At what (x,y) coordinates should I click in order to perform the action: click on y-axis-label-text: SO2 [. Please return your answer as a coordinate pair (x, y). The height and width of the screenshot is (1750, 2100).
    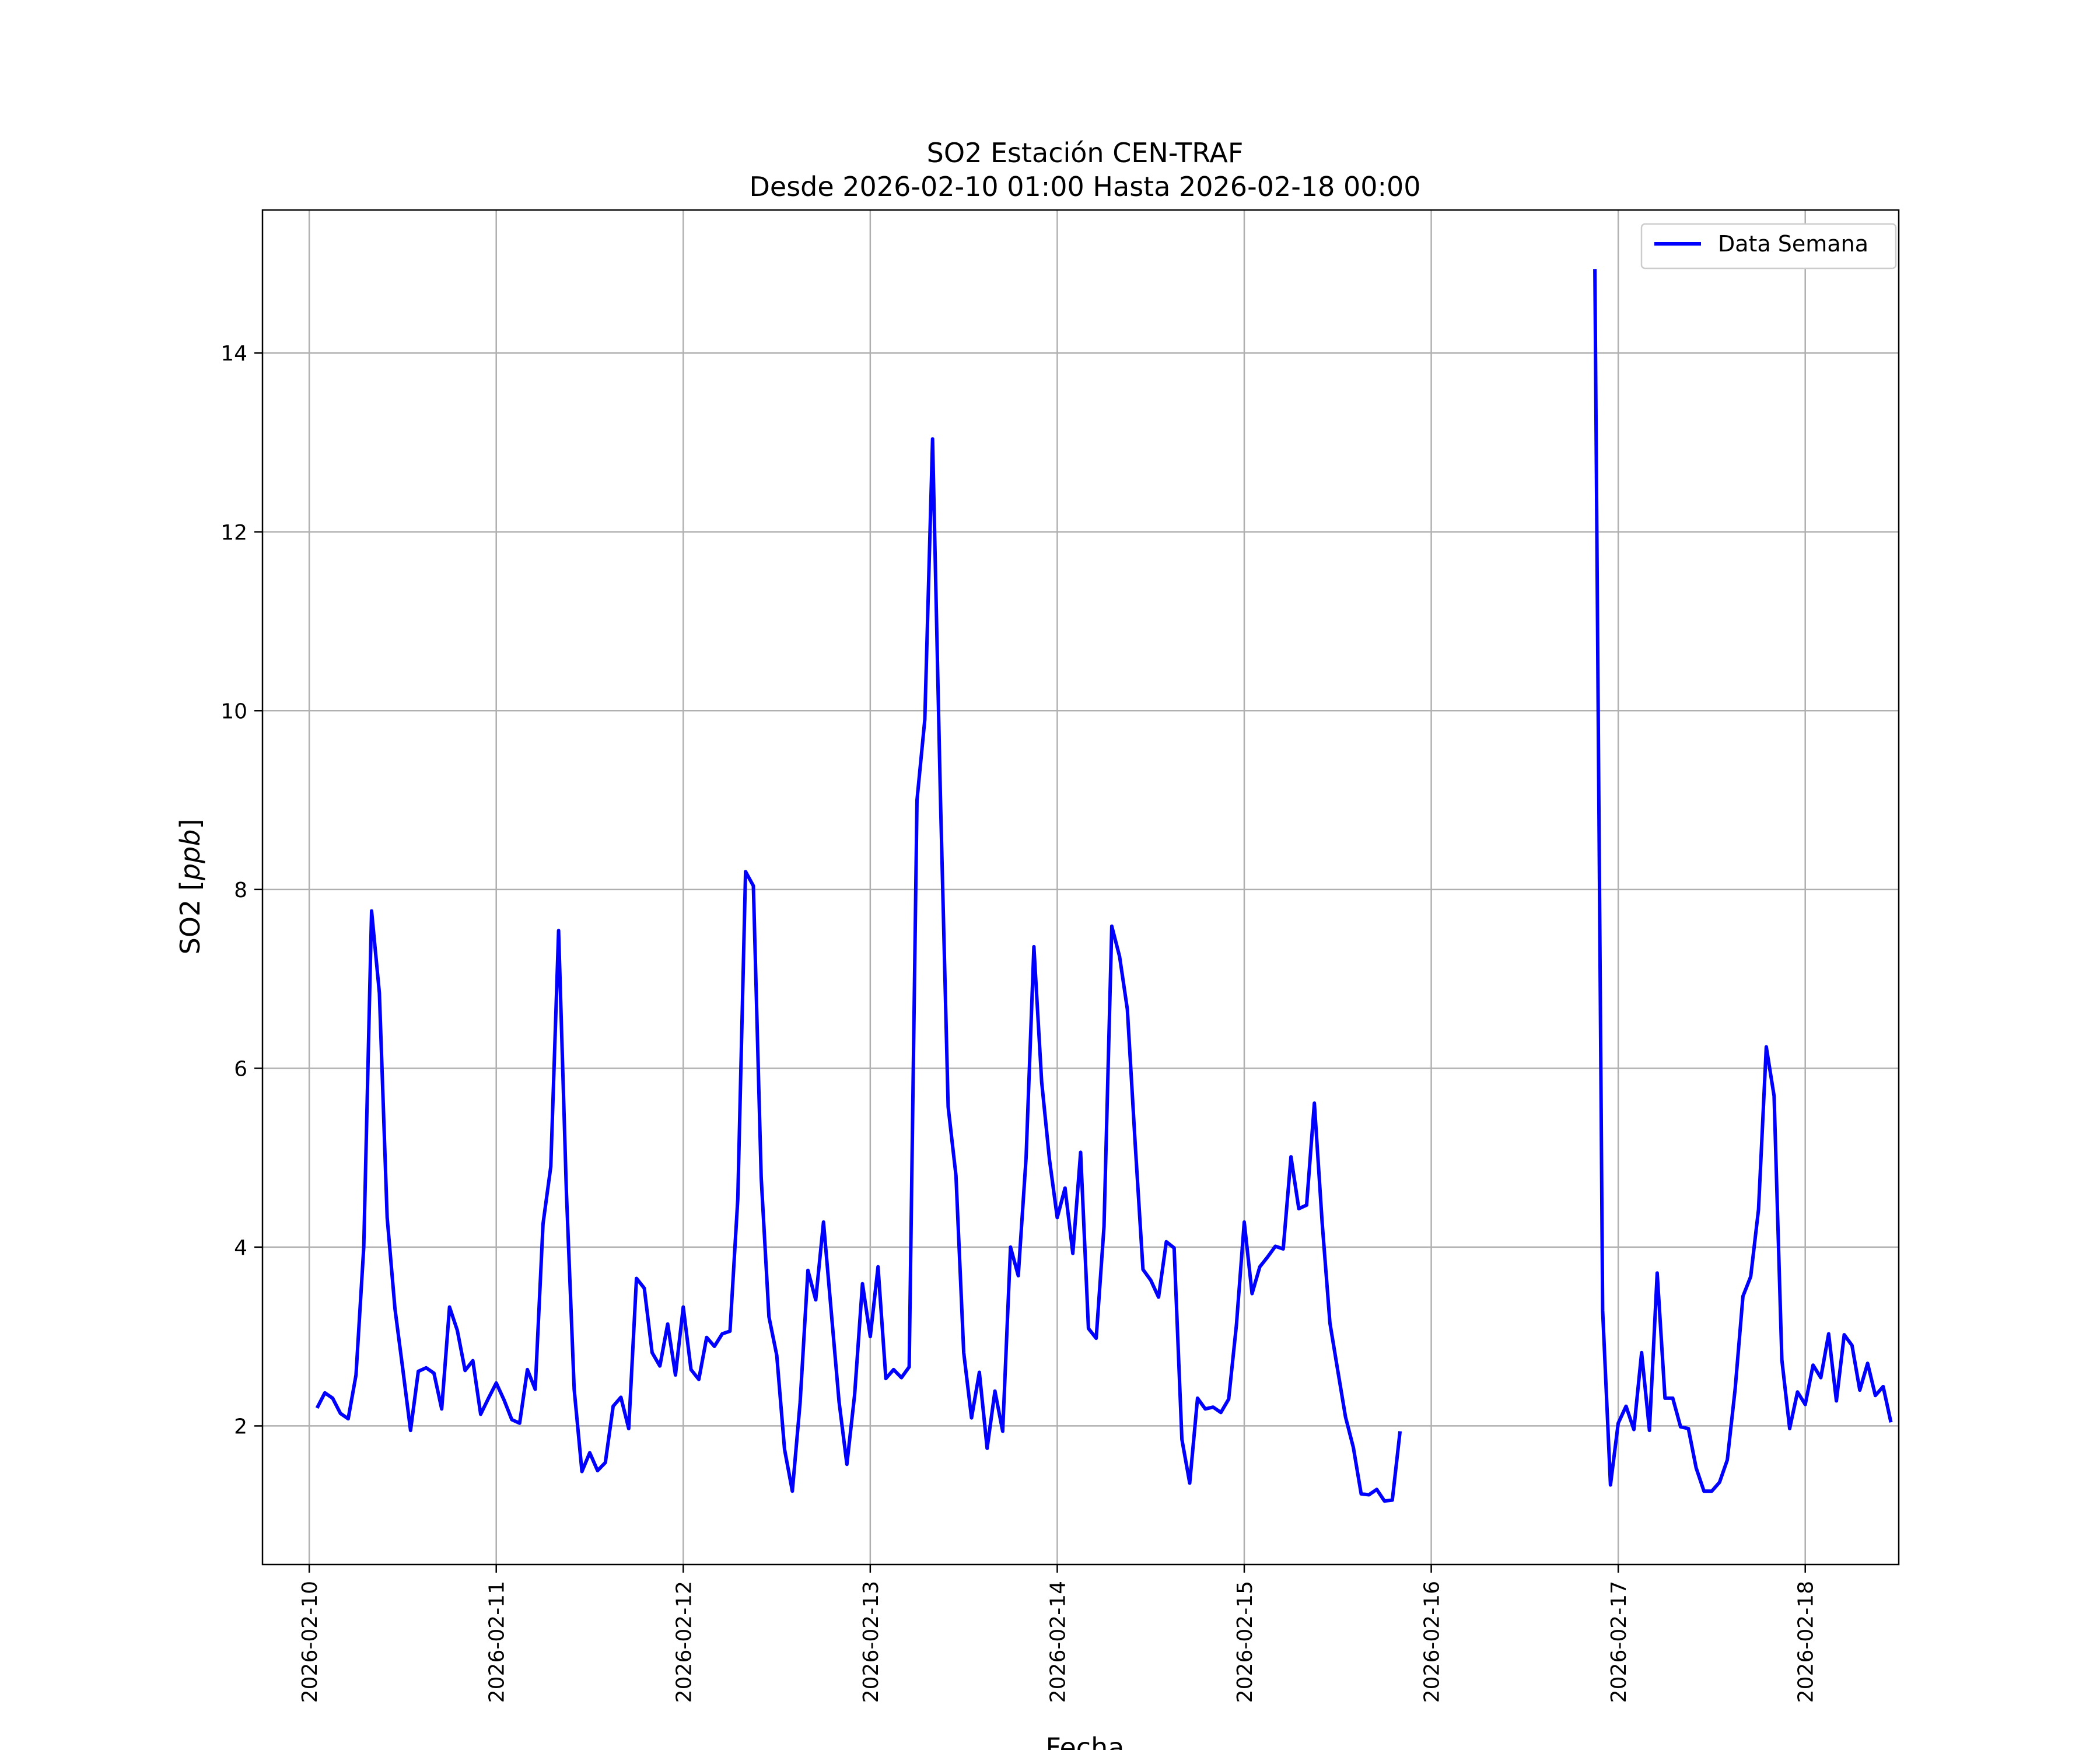
    Looking at the image, I should click on (190, 917).